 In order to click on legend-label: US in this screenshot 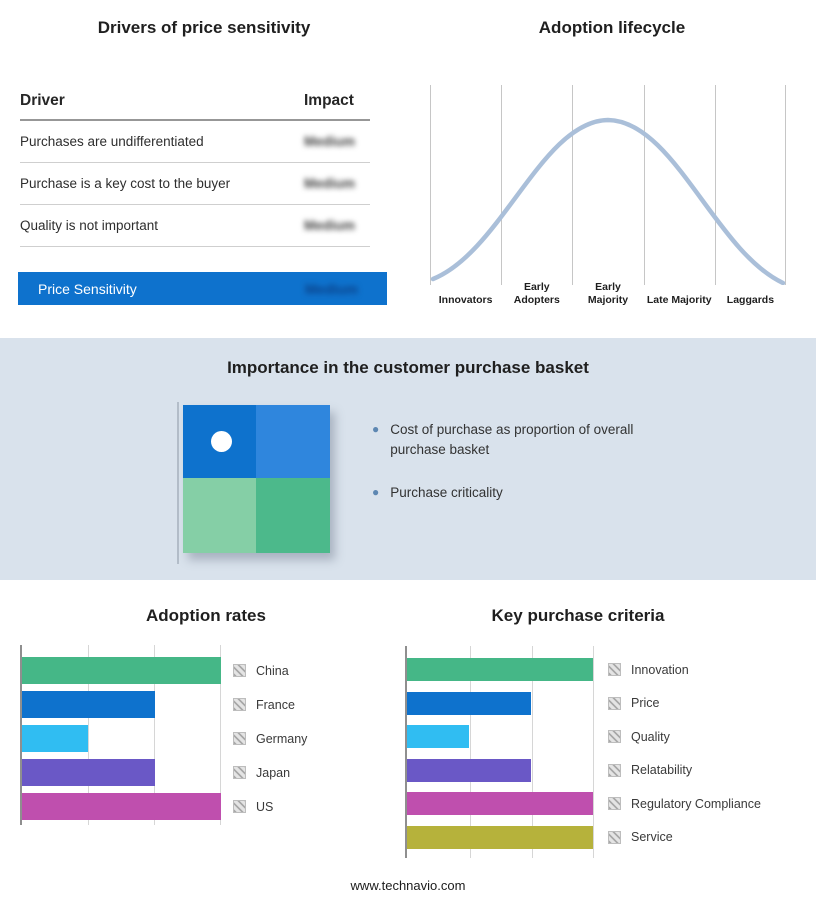, I will do `click(265, 806)`.